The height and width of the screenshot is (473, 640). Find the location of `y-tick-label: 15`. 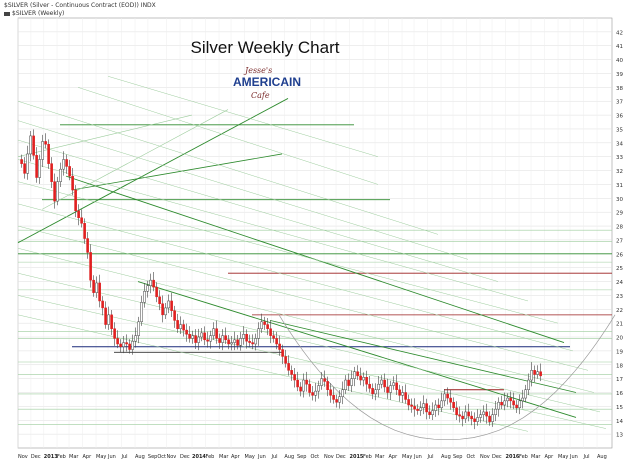

y-tick-label: 15 is located at coordinates (619, 408).